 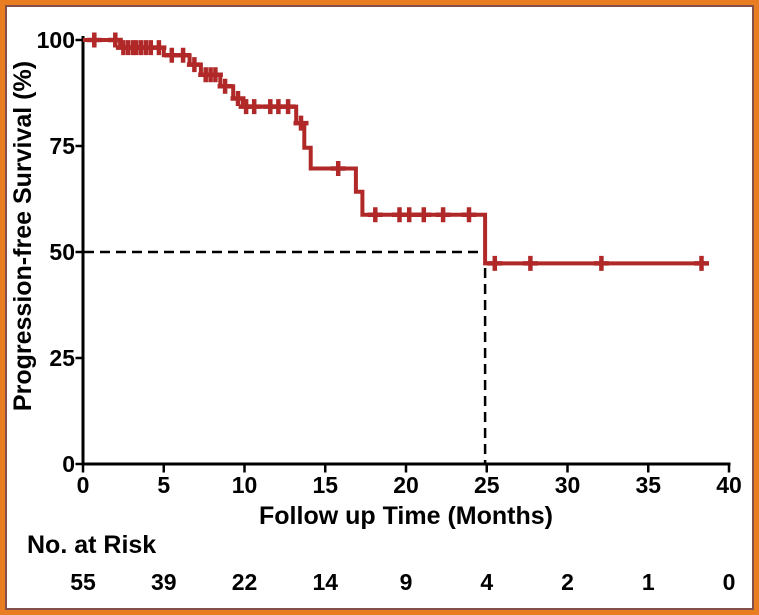 What do you see at coordinates (62, 251) in the screenshot?
I see `y-tick-label: 50` at bounding box center [62, 251].